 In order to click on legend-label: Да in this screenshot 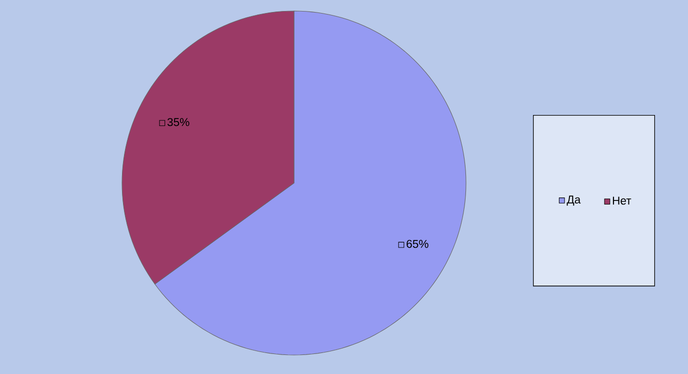, I will do `click(573, 201)`.